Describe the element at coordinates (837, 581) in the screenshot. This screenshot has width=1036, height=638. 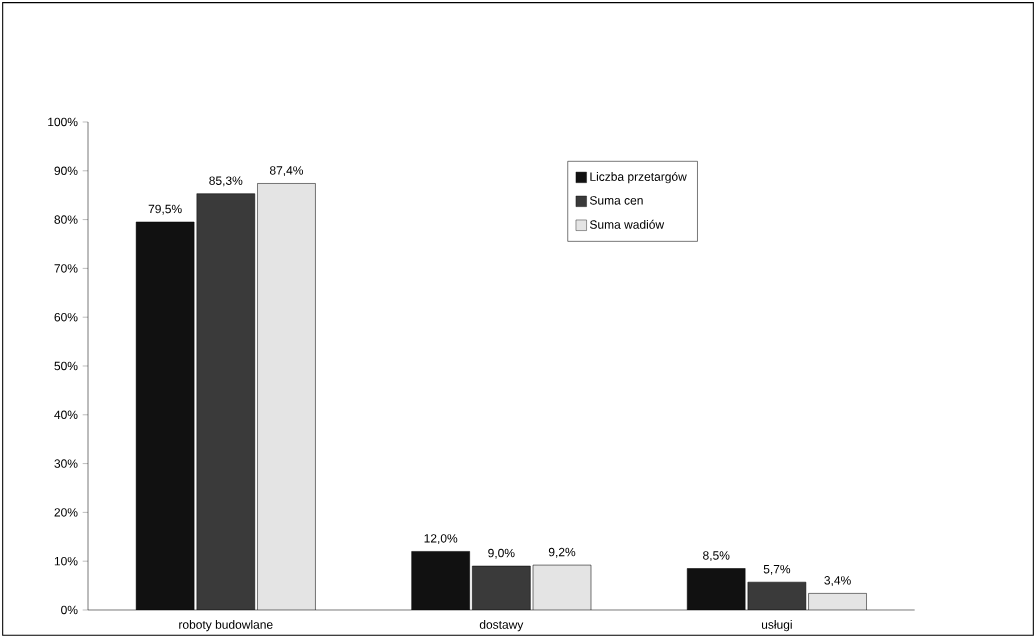
I see `data-label: 3,4%` at that location.